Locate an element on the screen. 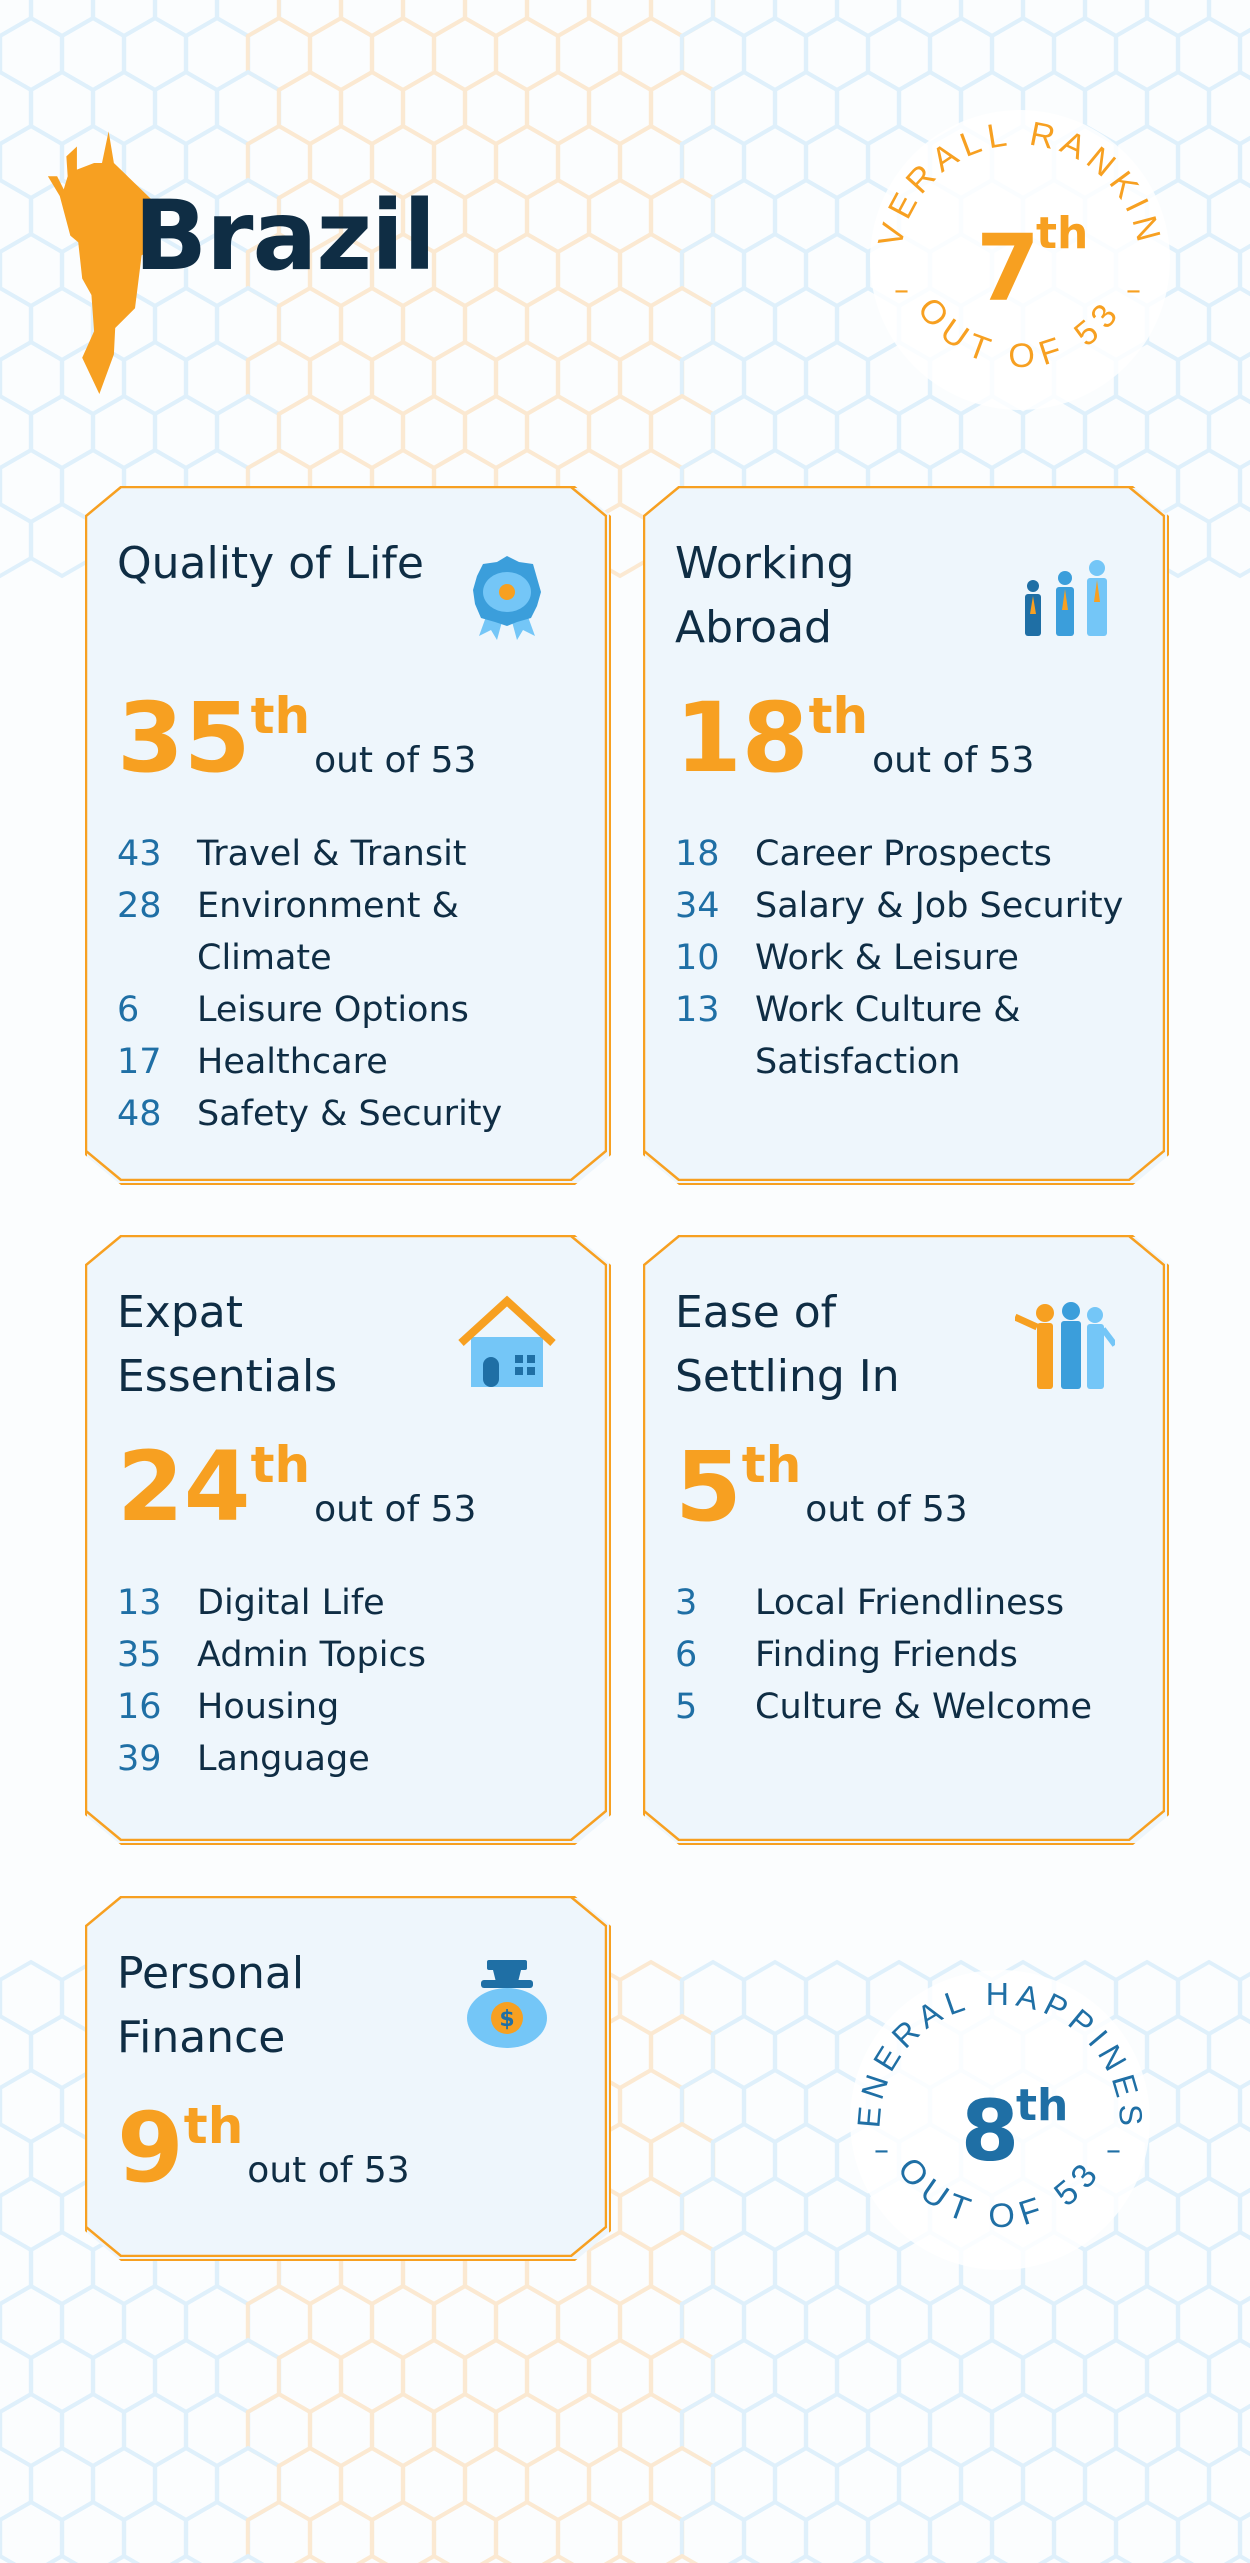 The width and height of the screenshot is (1250, 2563). sub-rank-number: 6 is located at coordinates (686, 1655).